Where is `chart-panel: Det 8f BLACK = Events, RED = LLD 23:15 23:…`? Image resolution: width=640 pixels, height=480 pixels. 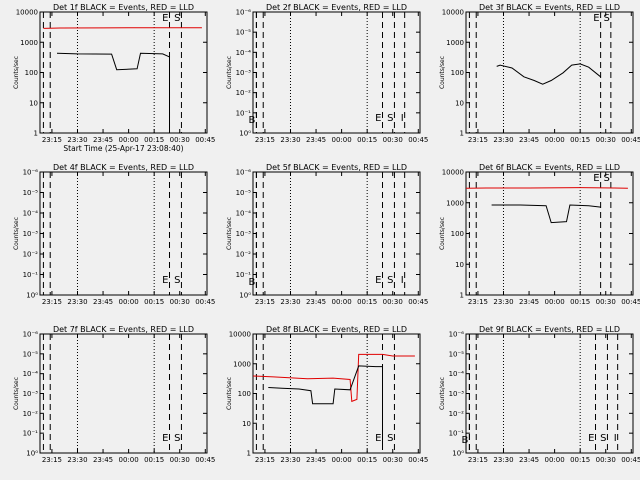
chart-panel: Det 8f BLACK = Events, RED = LLD 23:15 23:… is located at coordinates (327, 394).